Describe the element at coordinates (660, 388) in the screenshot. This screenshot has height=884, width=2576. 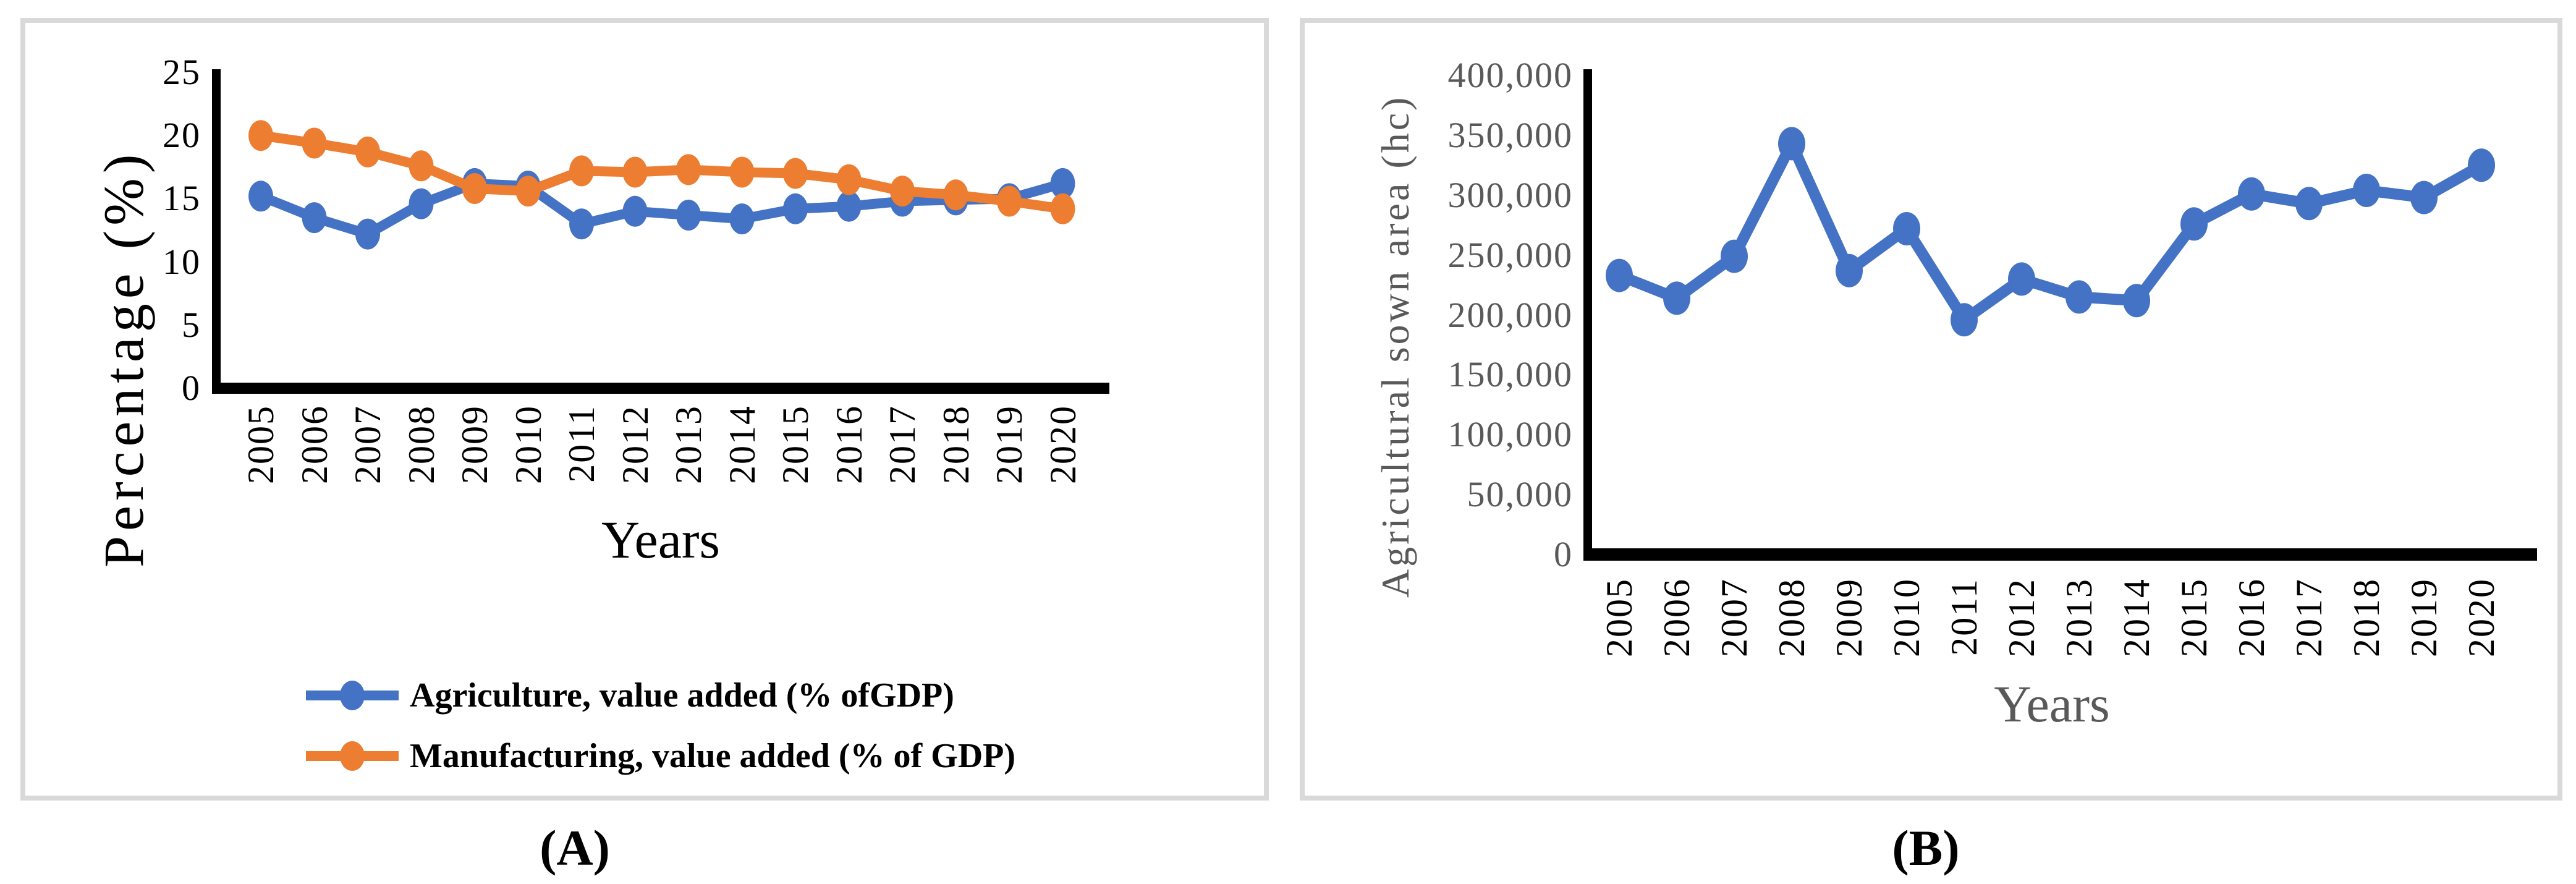
I see `panel-a-x-axis-line` at that location.